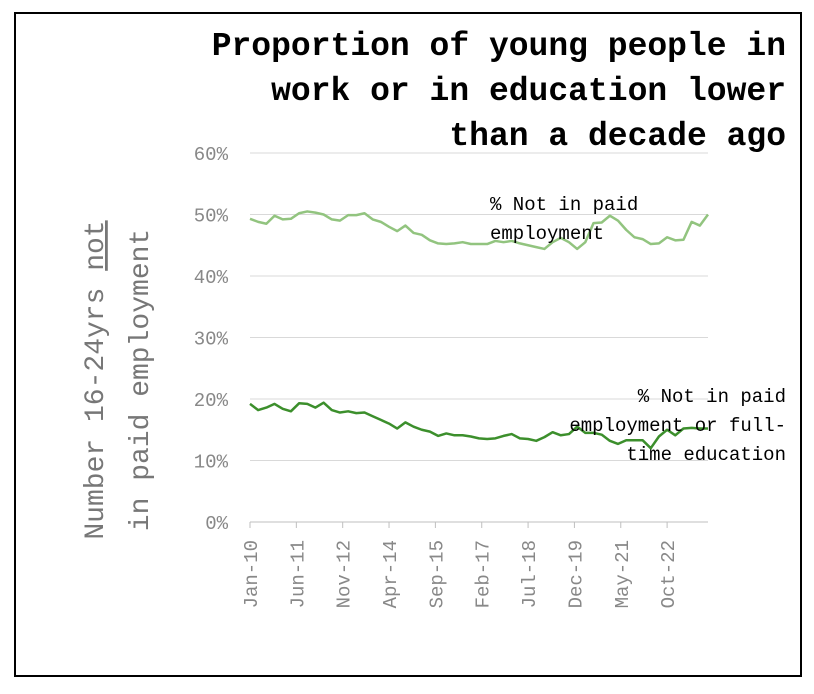 Image resolution: width=814 pixels, height=694 pixels. What do you see at coordinates (298, 574) in the screenshot?
I see `x-tick-label: Jun-11` at bounding box center [298, 574].